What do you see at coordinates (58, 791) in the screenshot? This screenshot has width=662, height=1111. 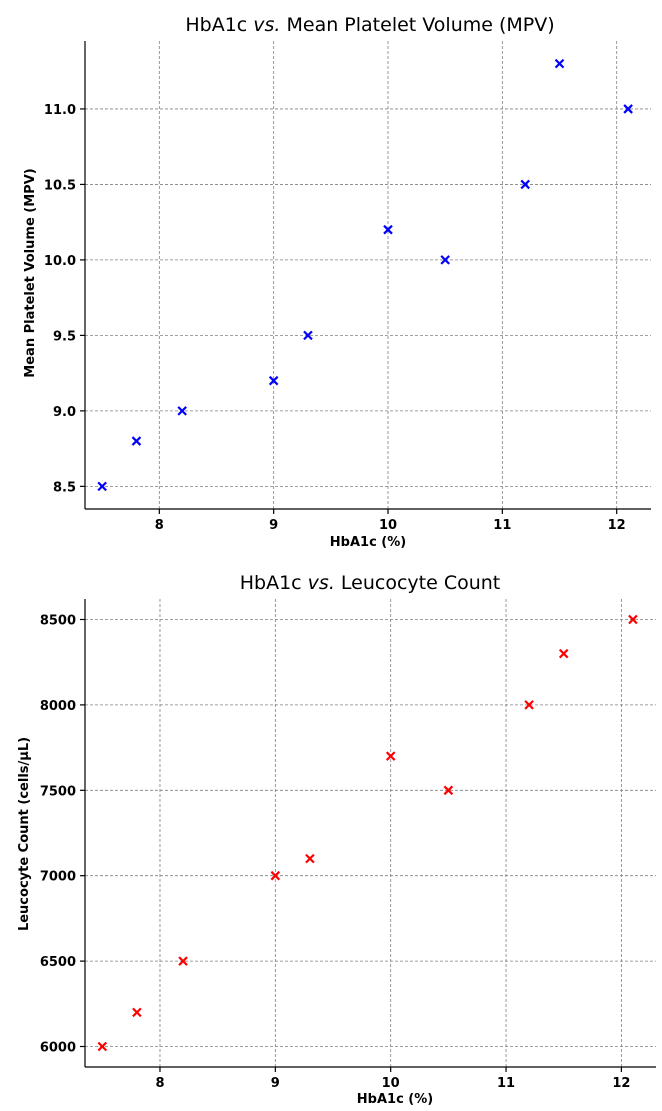 I see `y-tick-label: 7500` at bounding box center [58, 791].